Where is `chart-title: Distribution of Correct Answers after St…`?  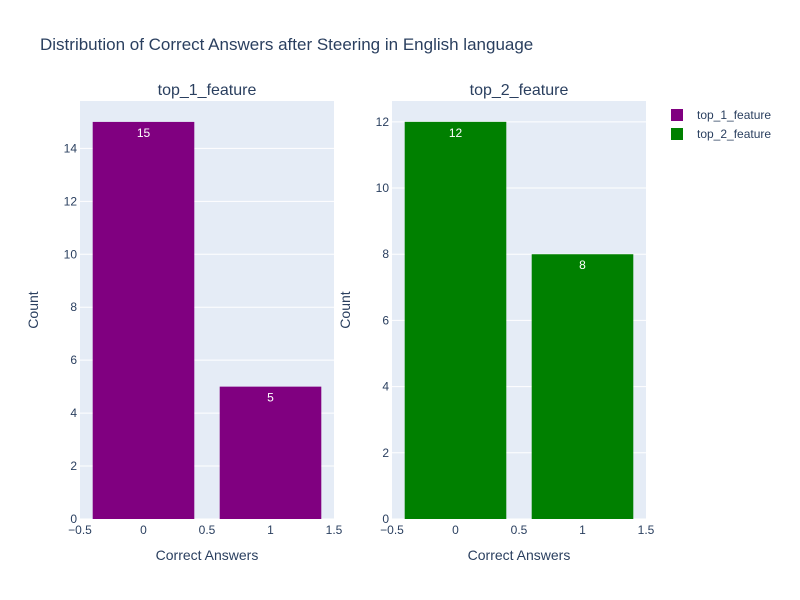 chart-title: Distribution of Correct Answers after St… is located at coordinates (286, 44).